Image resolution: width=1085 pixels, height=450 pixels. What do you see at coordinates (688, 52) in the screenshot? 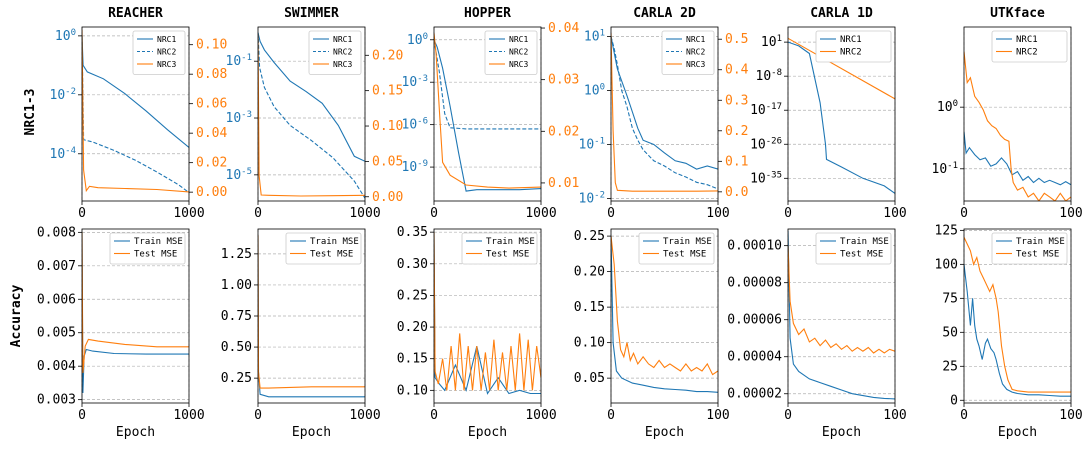
I see `legend: NRC1 NRC2 NRC3` at bounding box center [688, 52].